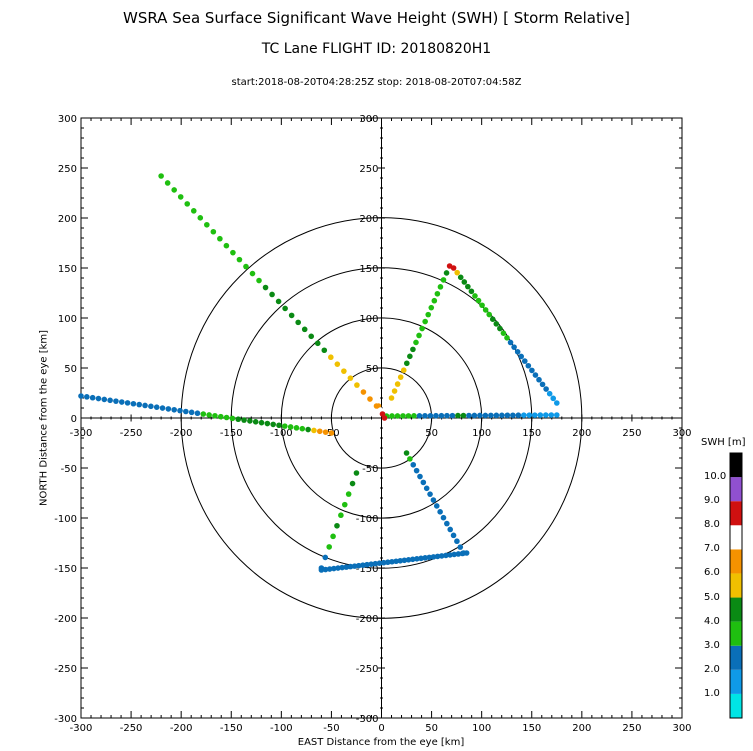 The height and width of the screenshot is (751, 753). I want to click on colorbar-tick-label: 4.0, so click(712, 621).